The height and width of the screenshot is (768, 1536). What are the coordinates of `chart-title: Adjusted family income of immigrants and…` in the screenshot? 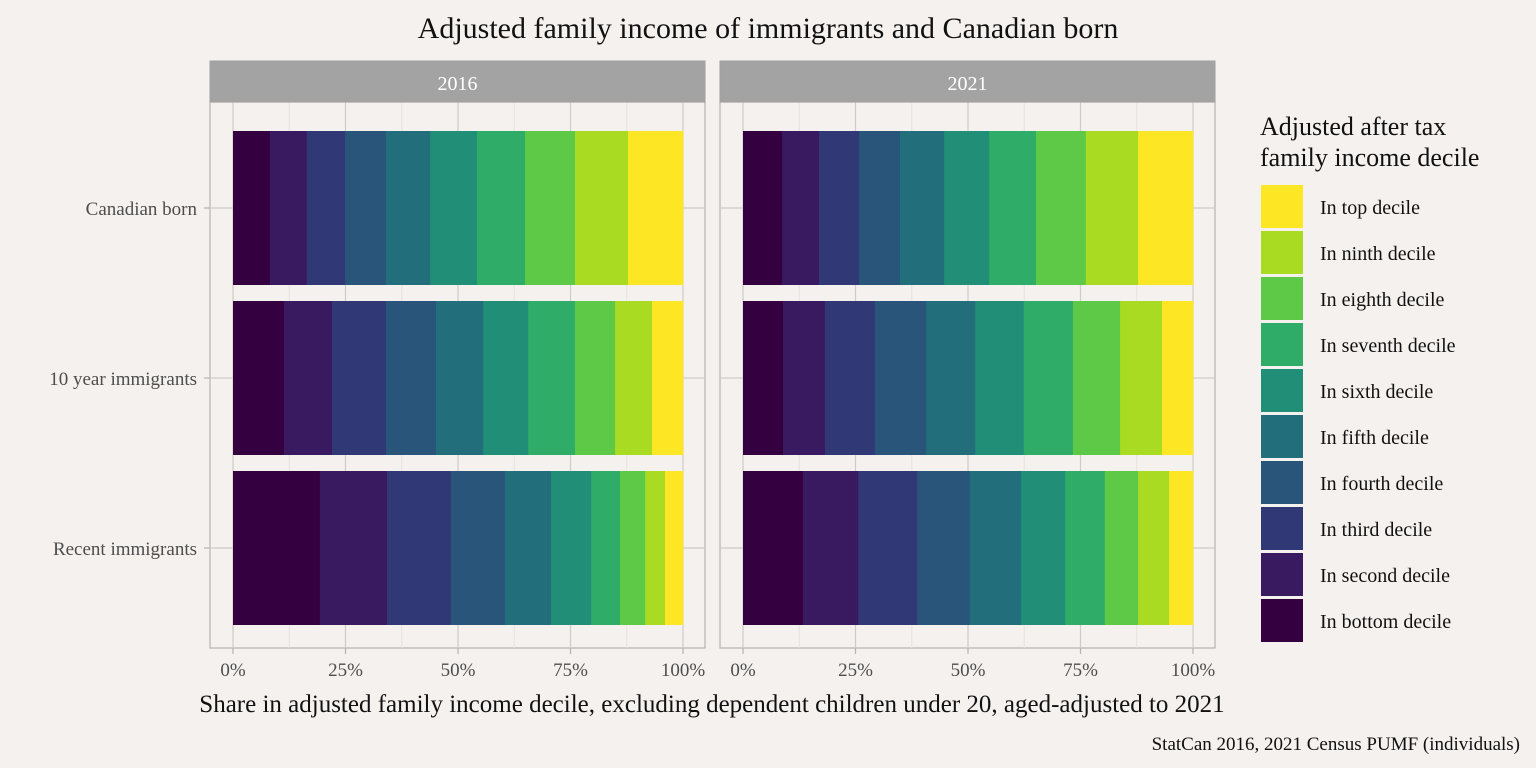 It's located at (768, 28).